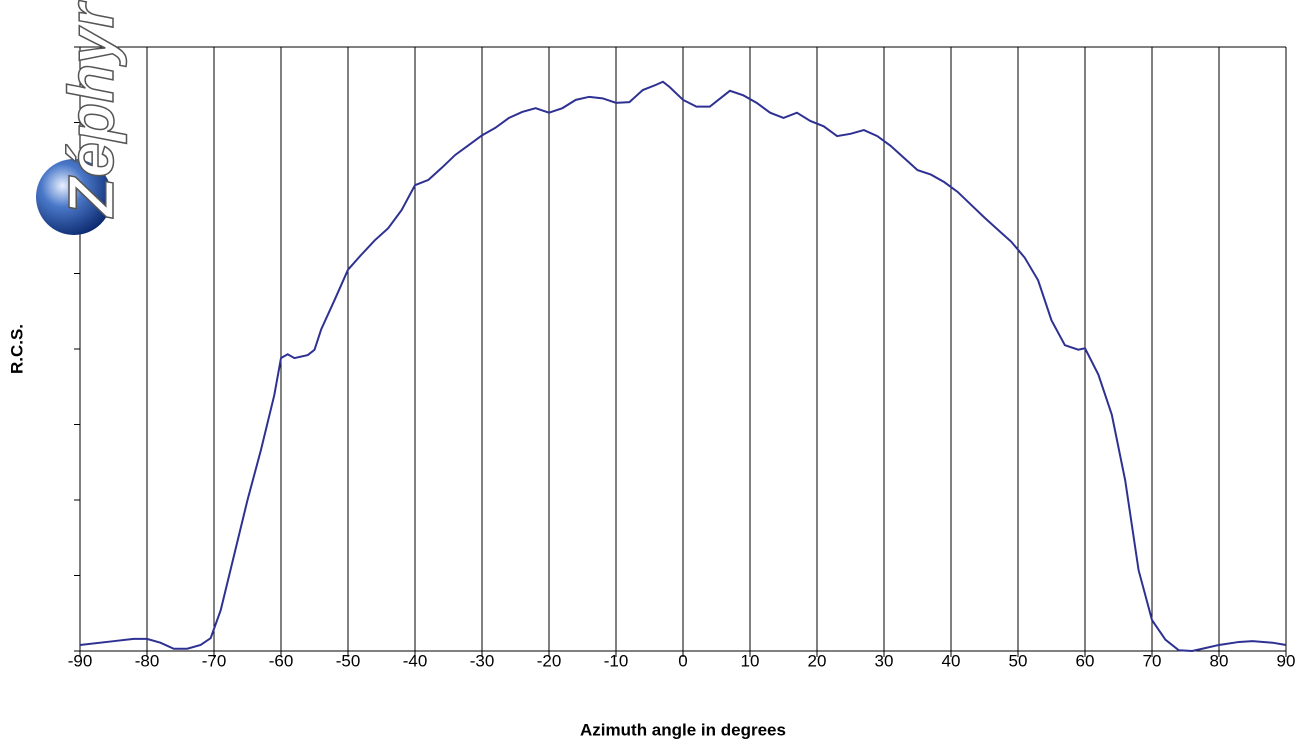 This screenshot has height=742, width=1301. I want to click on x-tick-label: -50, so click(348, 660).